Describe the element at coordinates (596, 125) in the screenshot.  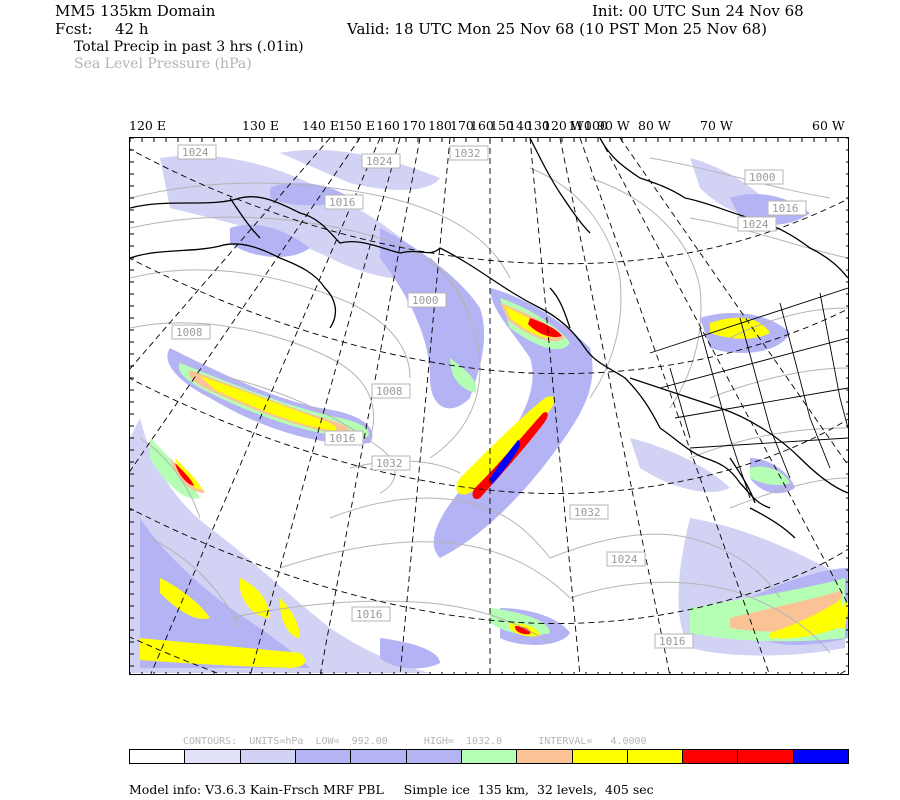
I see `lon-label: 100` at that location.